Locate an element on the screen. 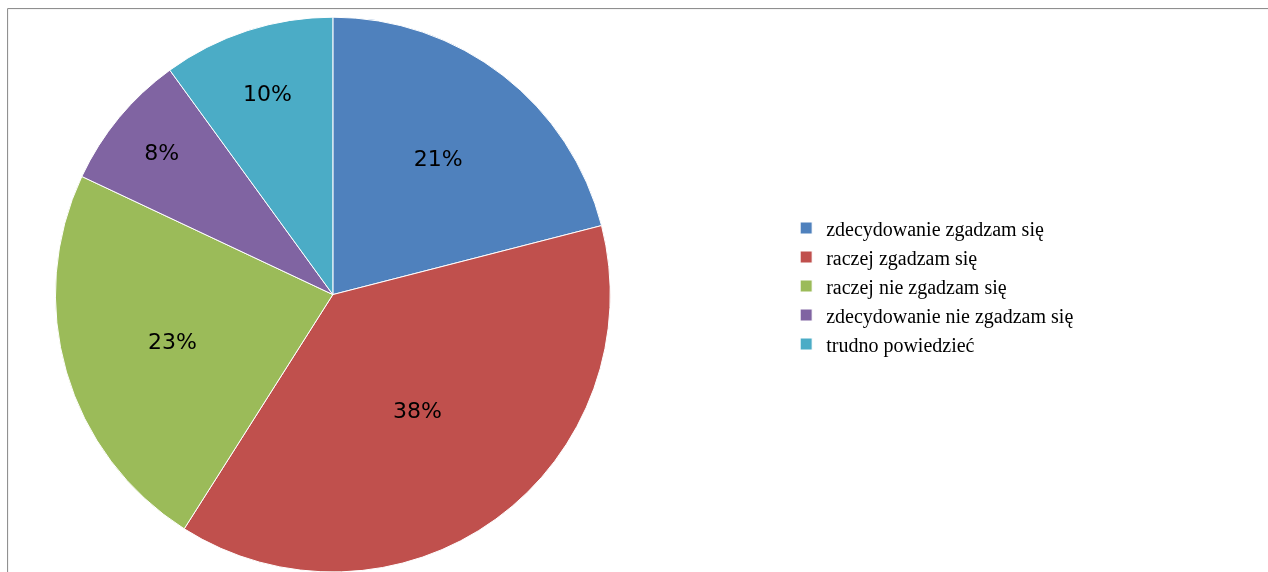  legend-label: raczej zgadzam się is located at coordinates (902, 258).